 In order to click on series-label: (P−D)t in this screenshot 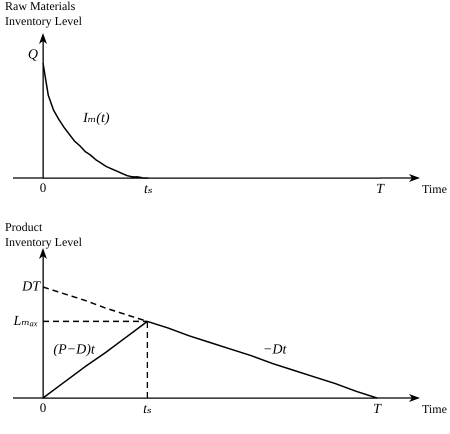, I will do `click(74, 350)`.